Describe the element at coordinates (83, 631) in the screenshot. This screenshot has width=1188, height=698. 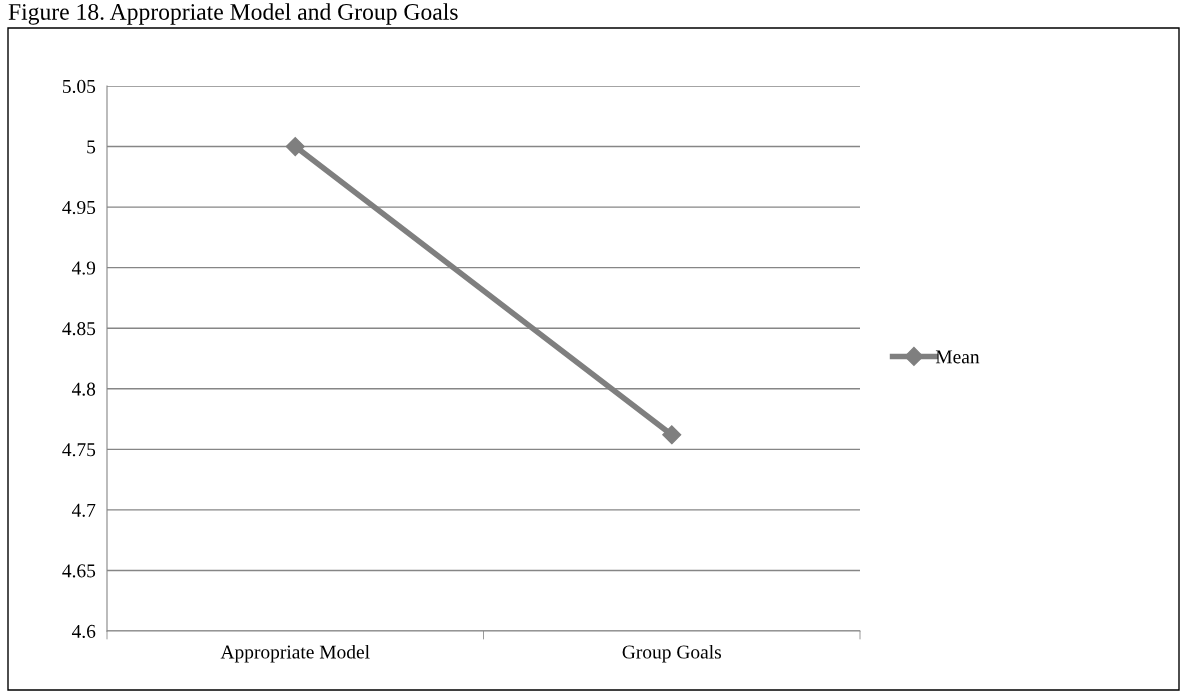
I see `y-tick-label: 4.6` at that location.